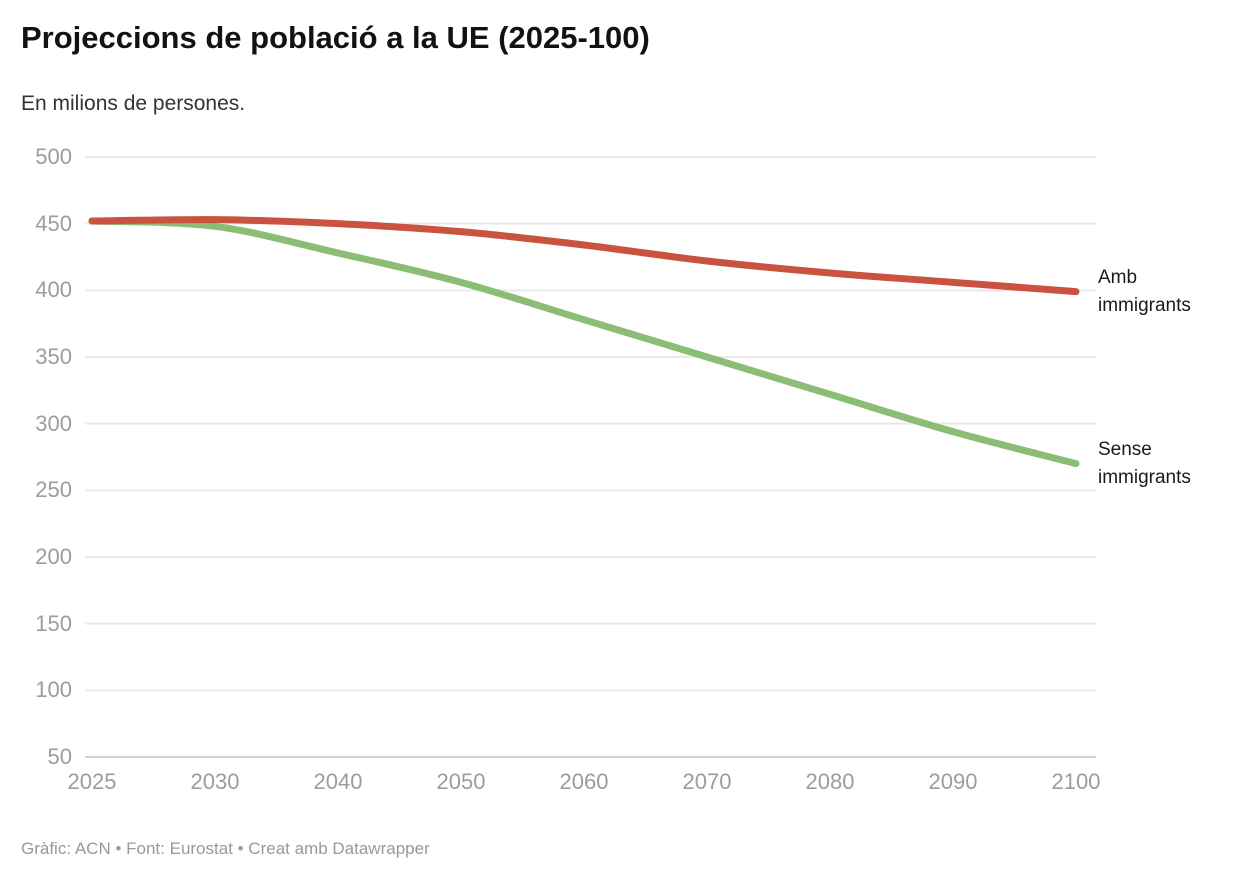 This screenshot has height=884, width=1240. Describe the element at coordinates (338, 781) in the screenshot. I see `x-tick-label-2040: 2040` at that location.